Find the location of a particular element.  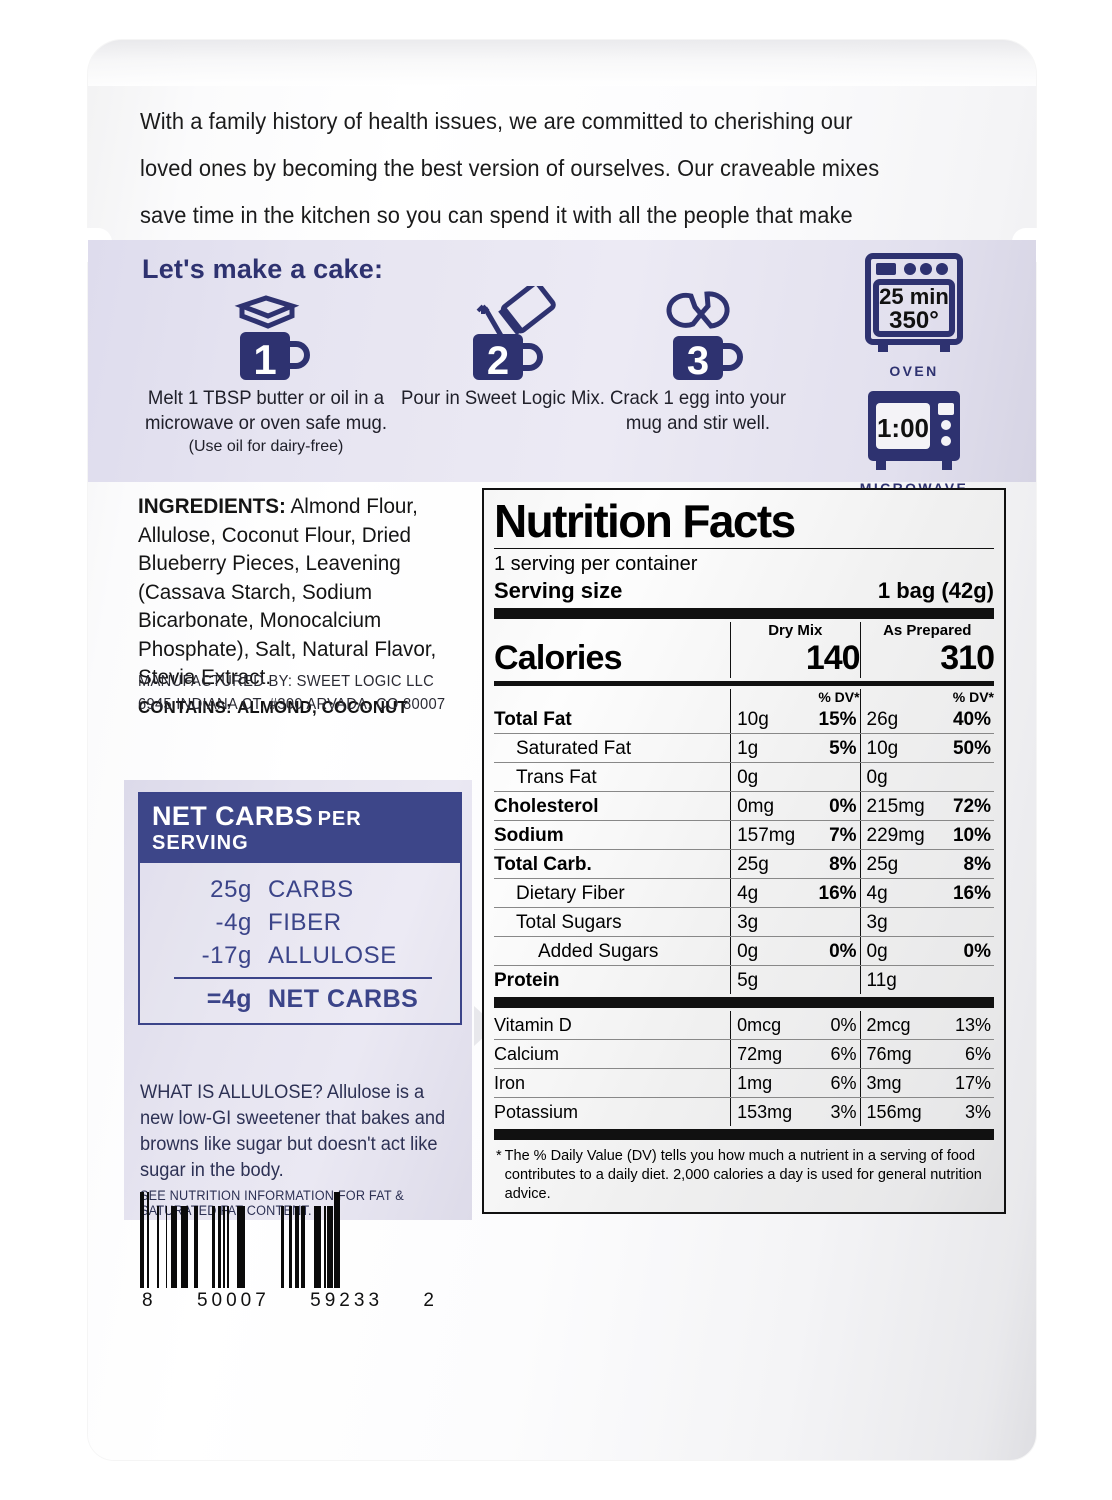

nutrition-facts-title: Nutrition Facts is located at coordinates (645, 521).